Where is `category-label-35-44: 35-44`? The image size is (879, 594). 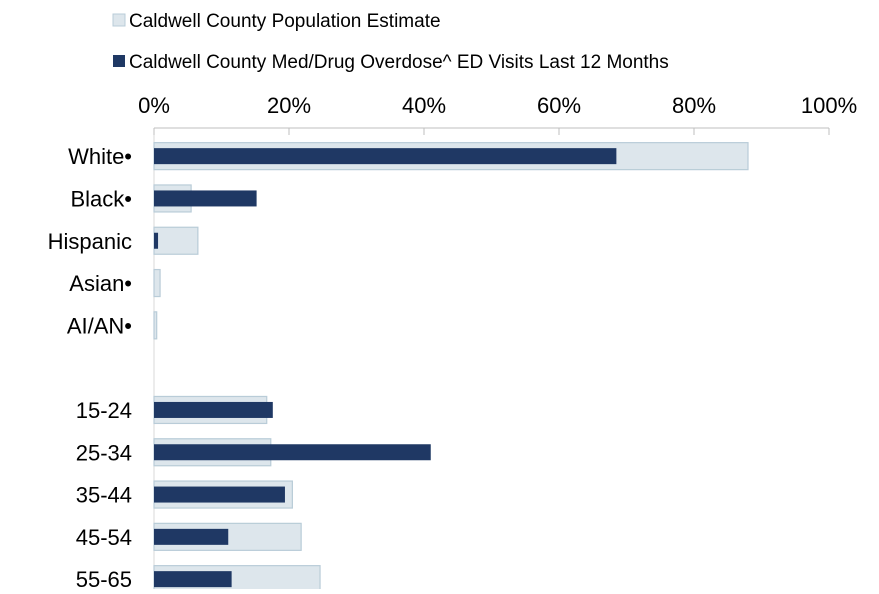
category-label-35-44: 35-44 is located at coordinates (104, 495).